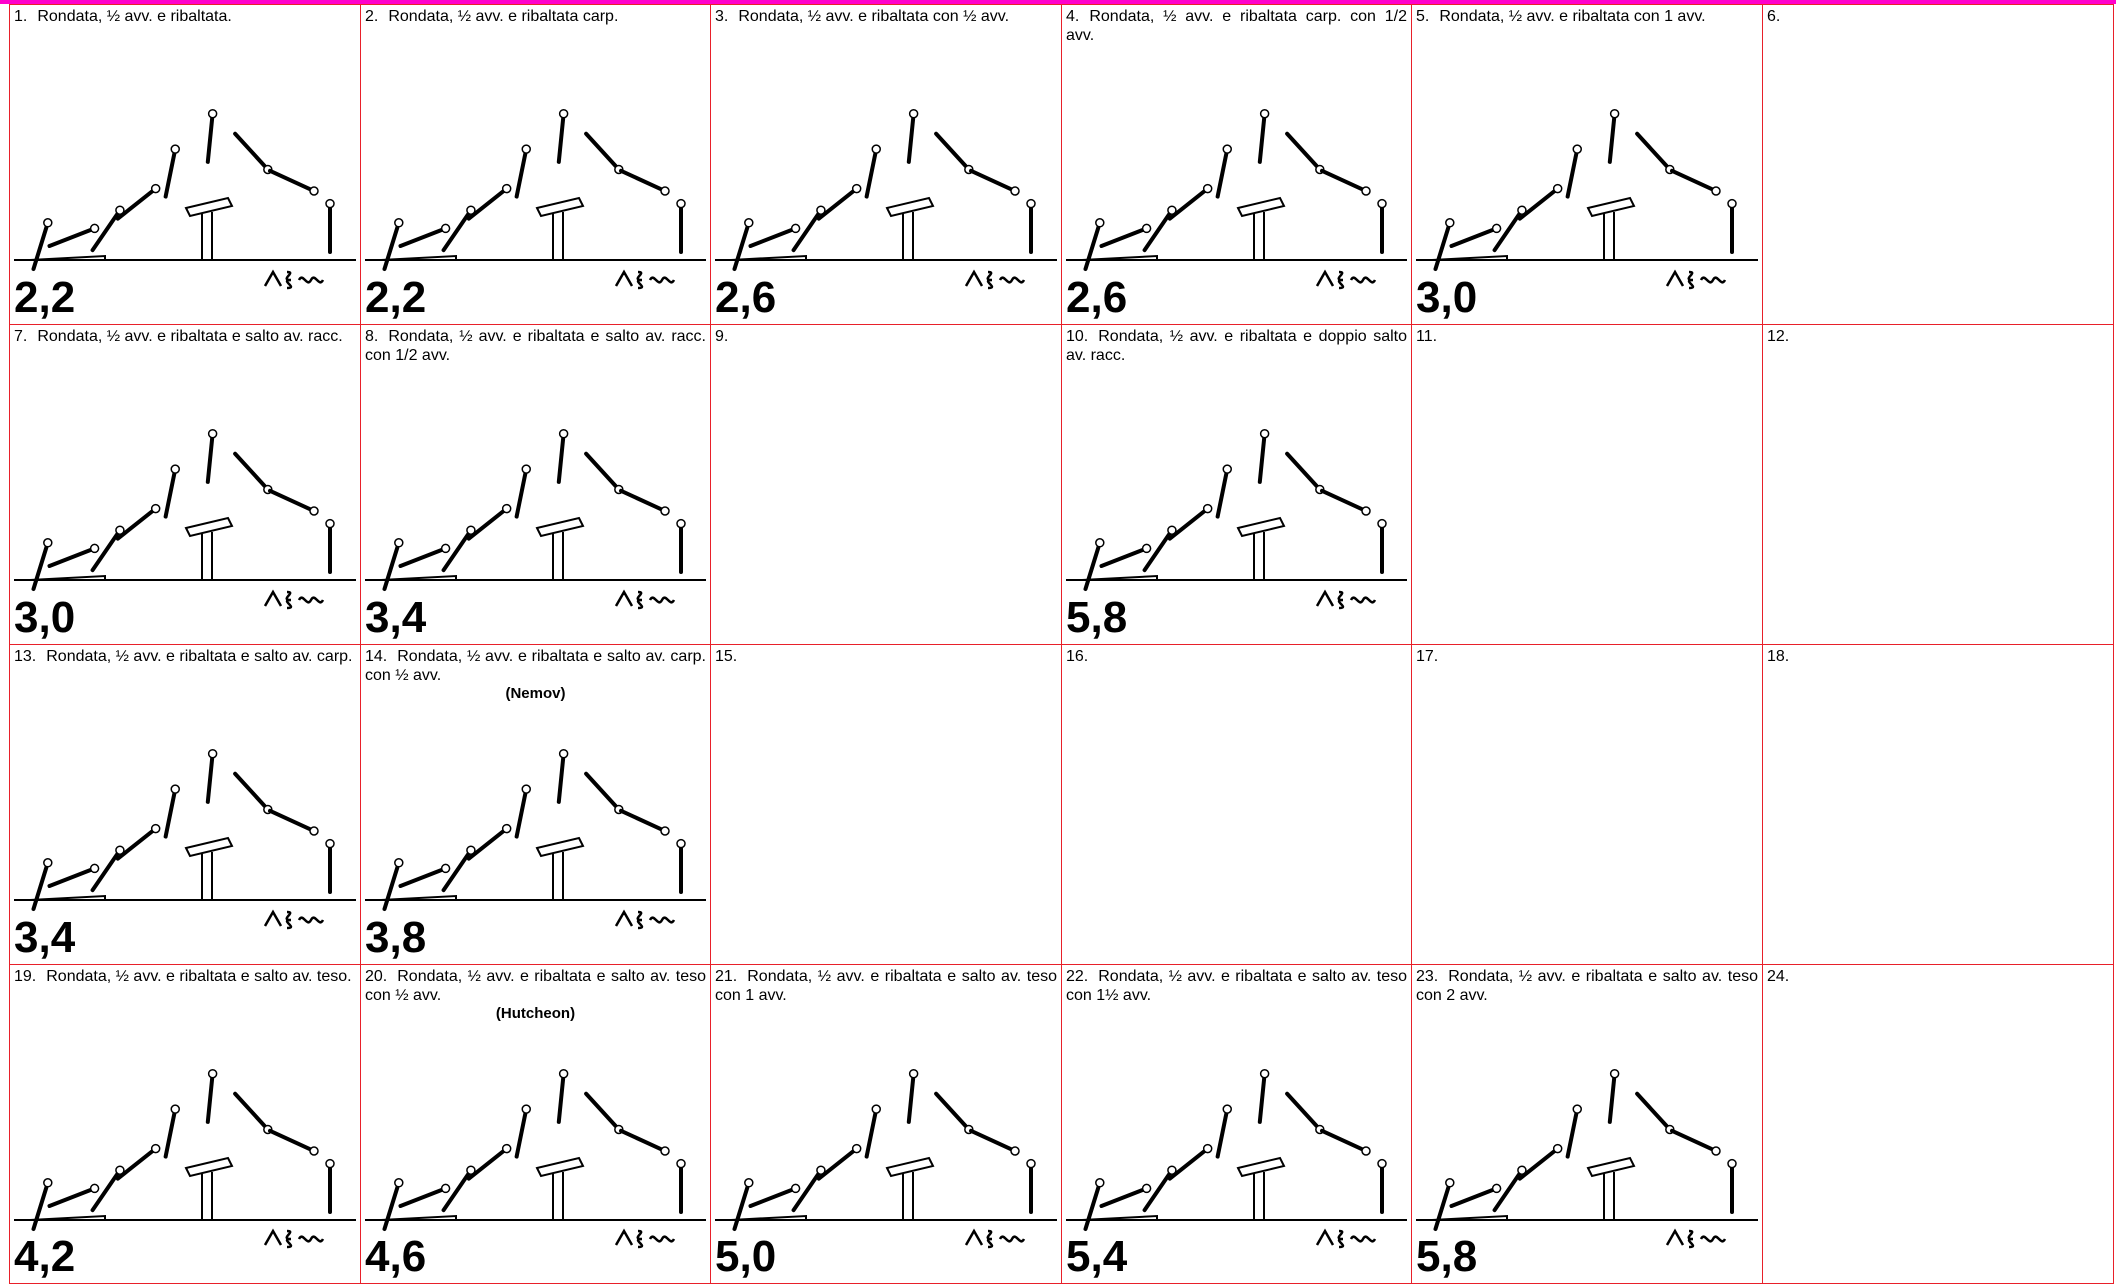 This screenshot has height=1284, width=2116. Describe the element at coordinates (535, 1013) in the screenshot. I see `element-name: (Hutcheon)` at that location.